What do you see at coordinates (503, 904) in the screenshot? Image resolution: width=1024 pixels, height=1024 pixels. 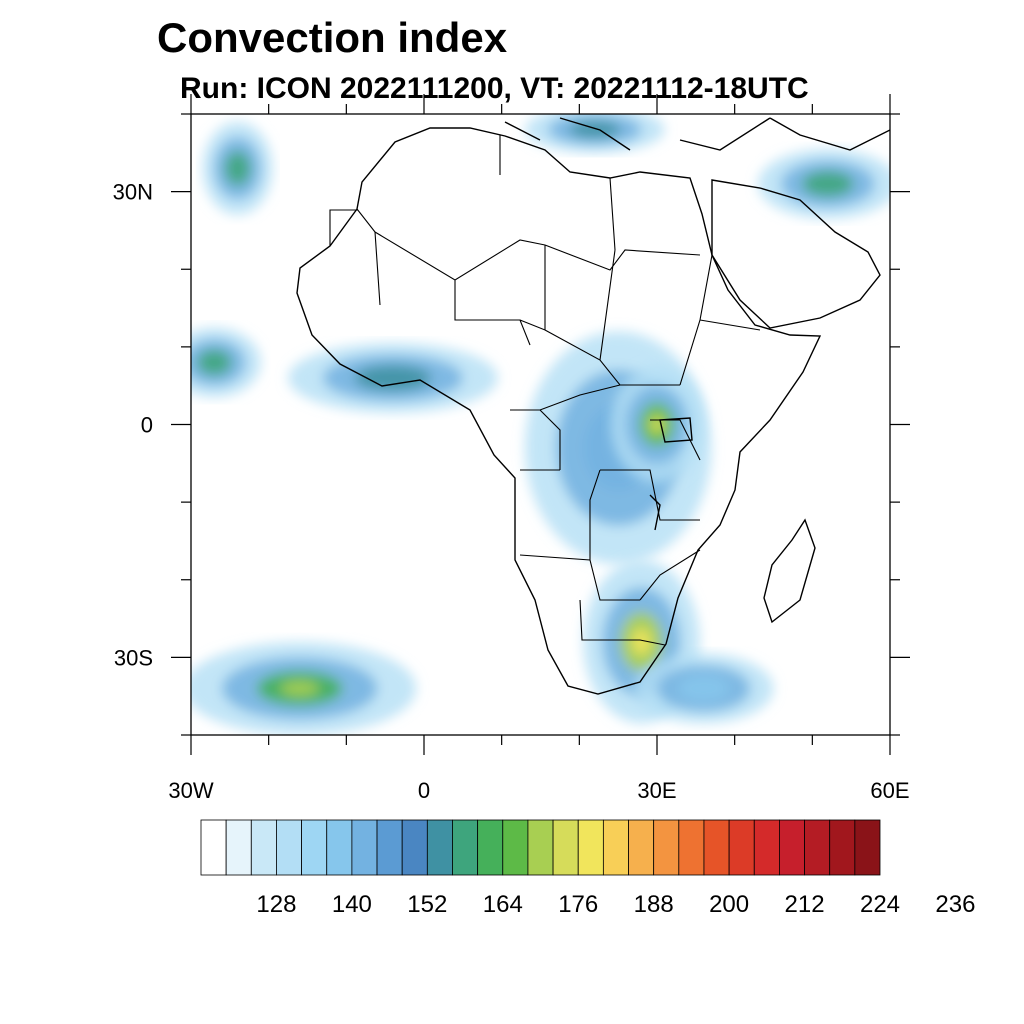 I see `colorbar-label: 164` at bounding box center [503, 904].